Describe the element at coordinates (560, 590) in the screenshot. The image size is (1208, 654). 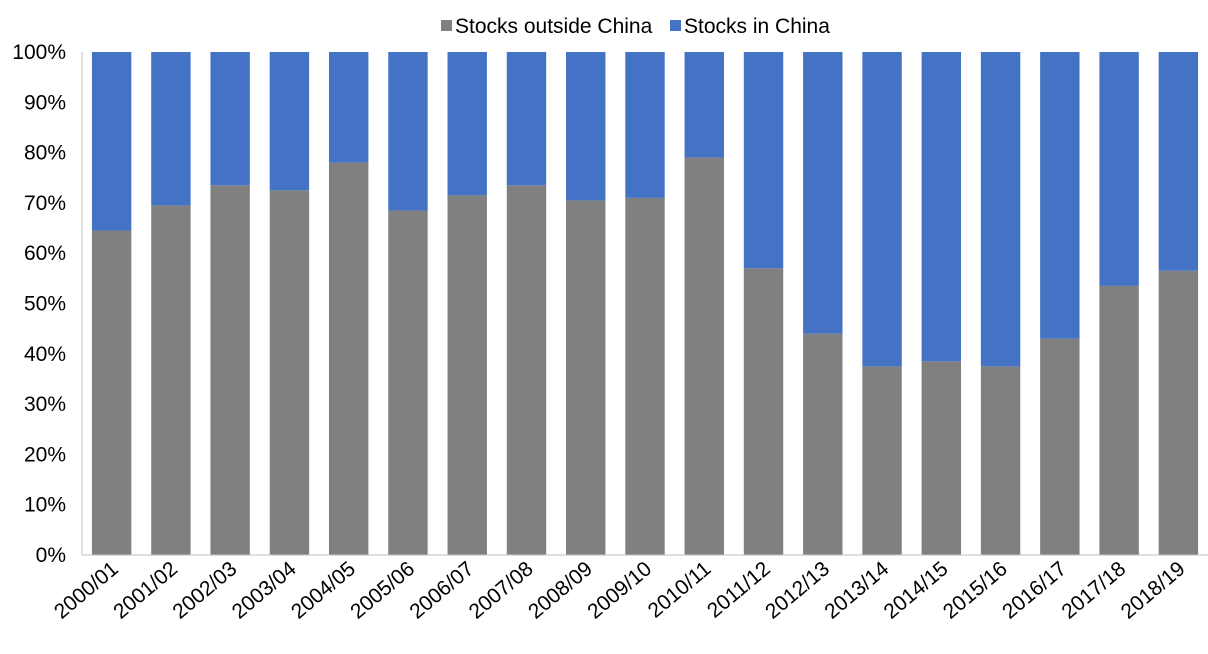
I see `x-tick-label: 2008/09` at that location.